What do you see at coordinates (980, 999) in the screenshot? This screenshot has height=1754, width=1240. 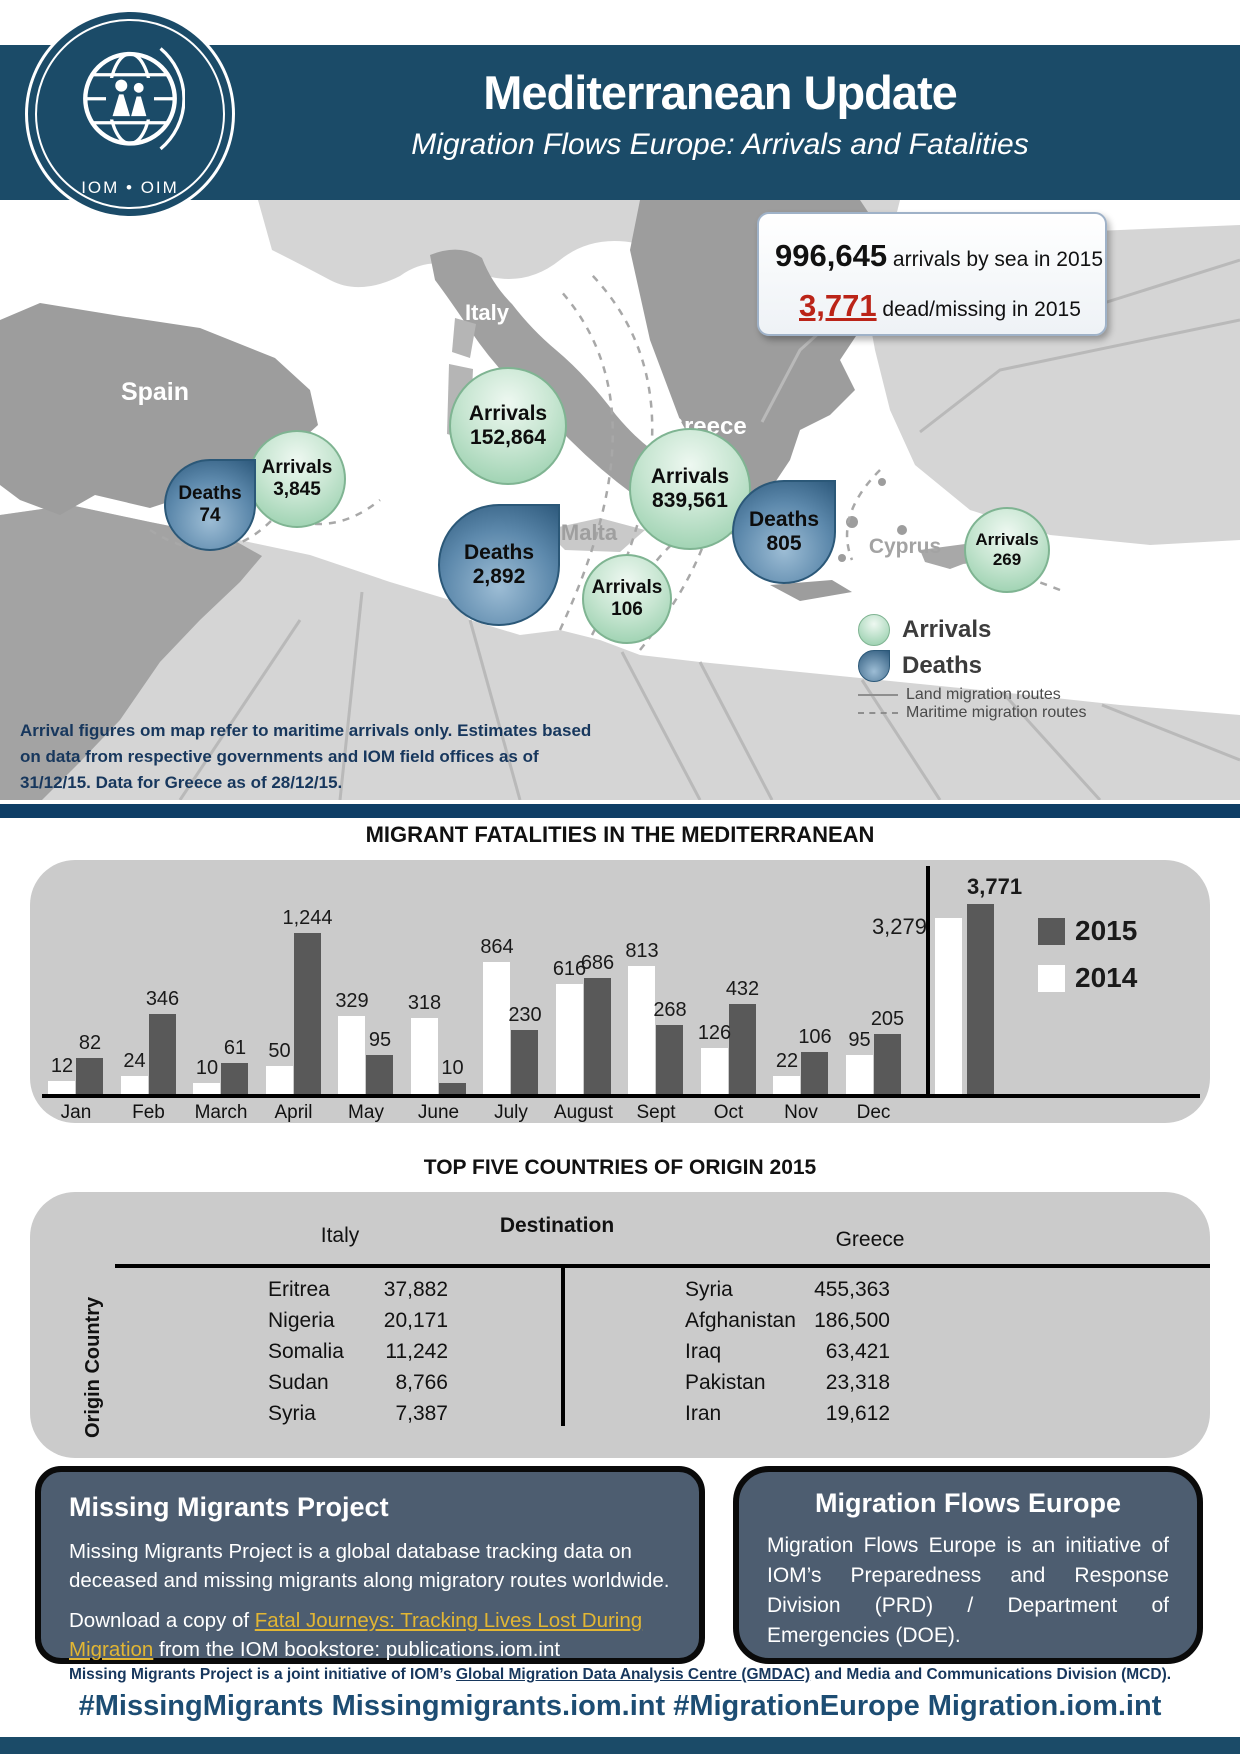 I see `bar-2015-total` at bounding box center [980, 999].